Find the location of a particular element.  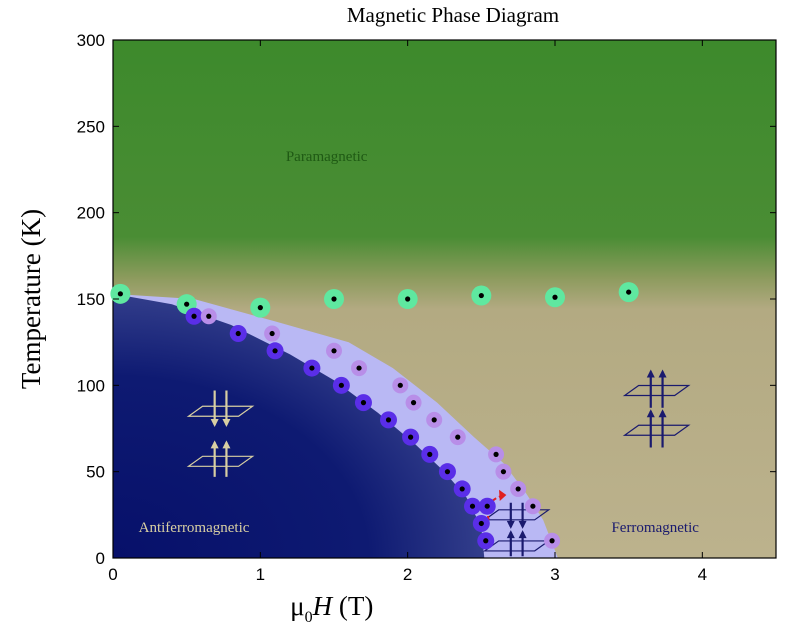

x-axis-label-prefix: μ is located at coordinates (297, 606).